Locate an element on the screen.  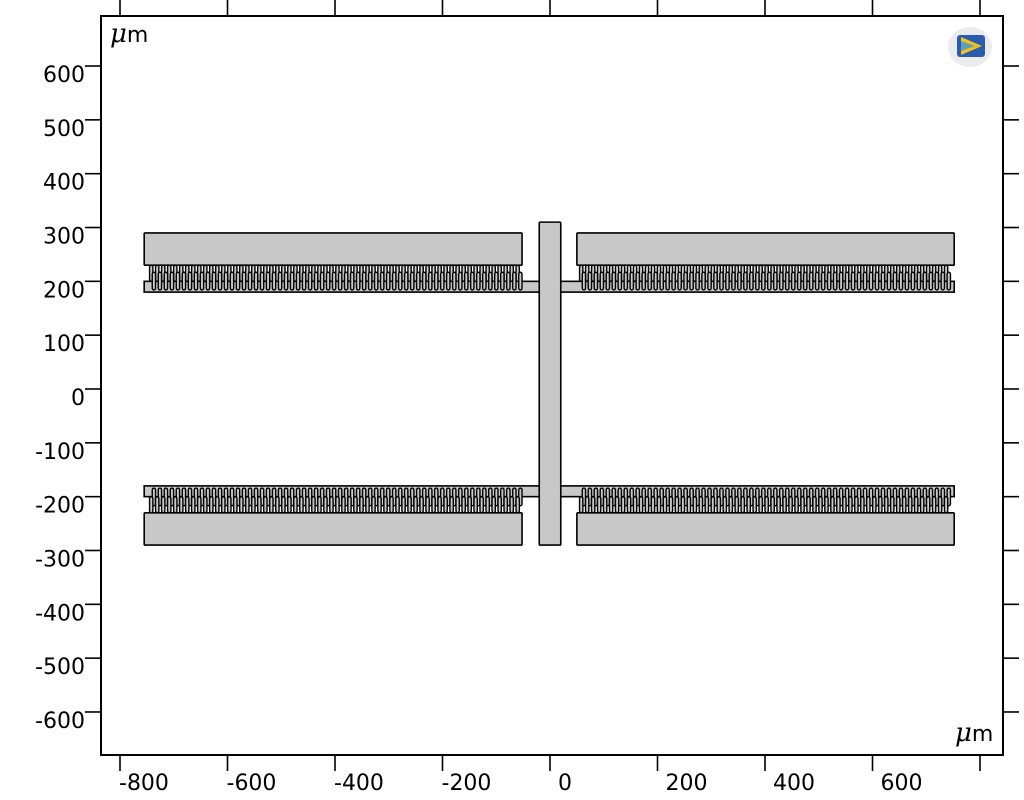
y-tick-label: 100 is located at coordinates (64, 344).